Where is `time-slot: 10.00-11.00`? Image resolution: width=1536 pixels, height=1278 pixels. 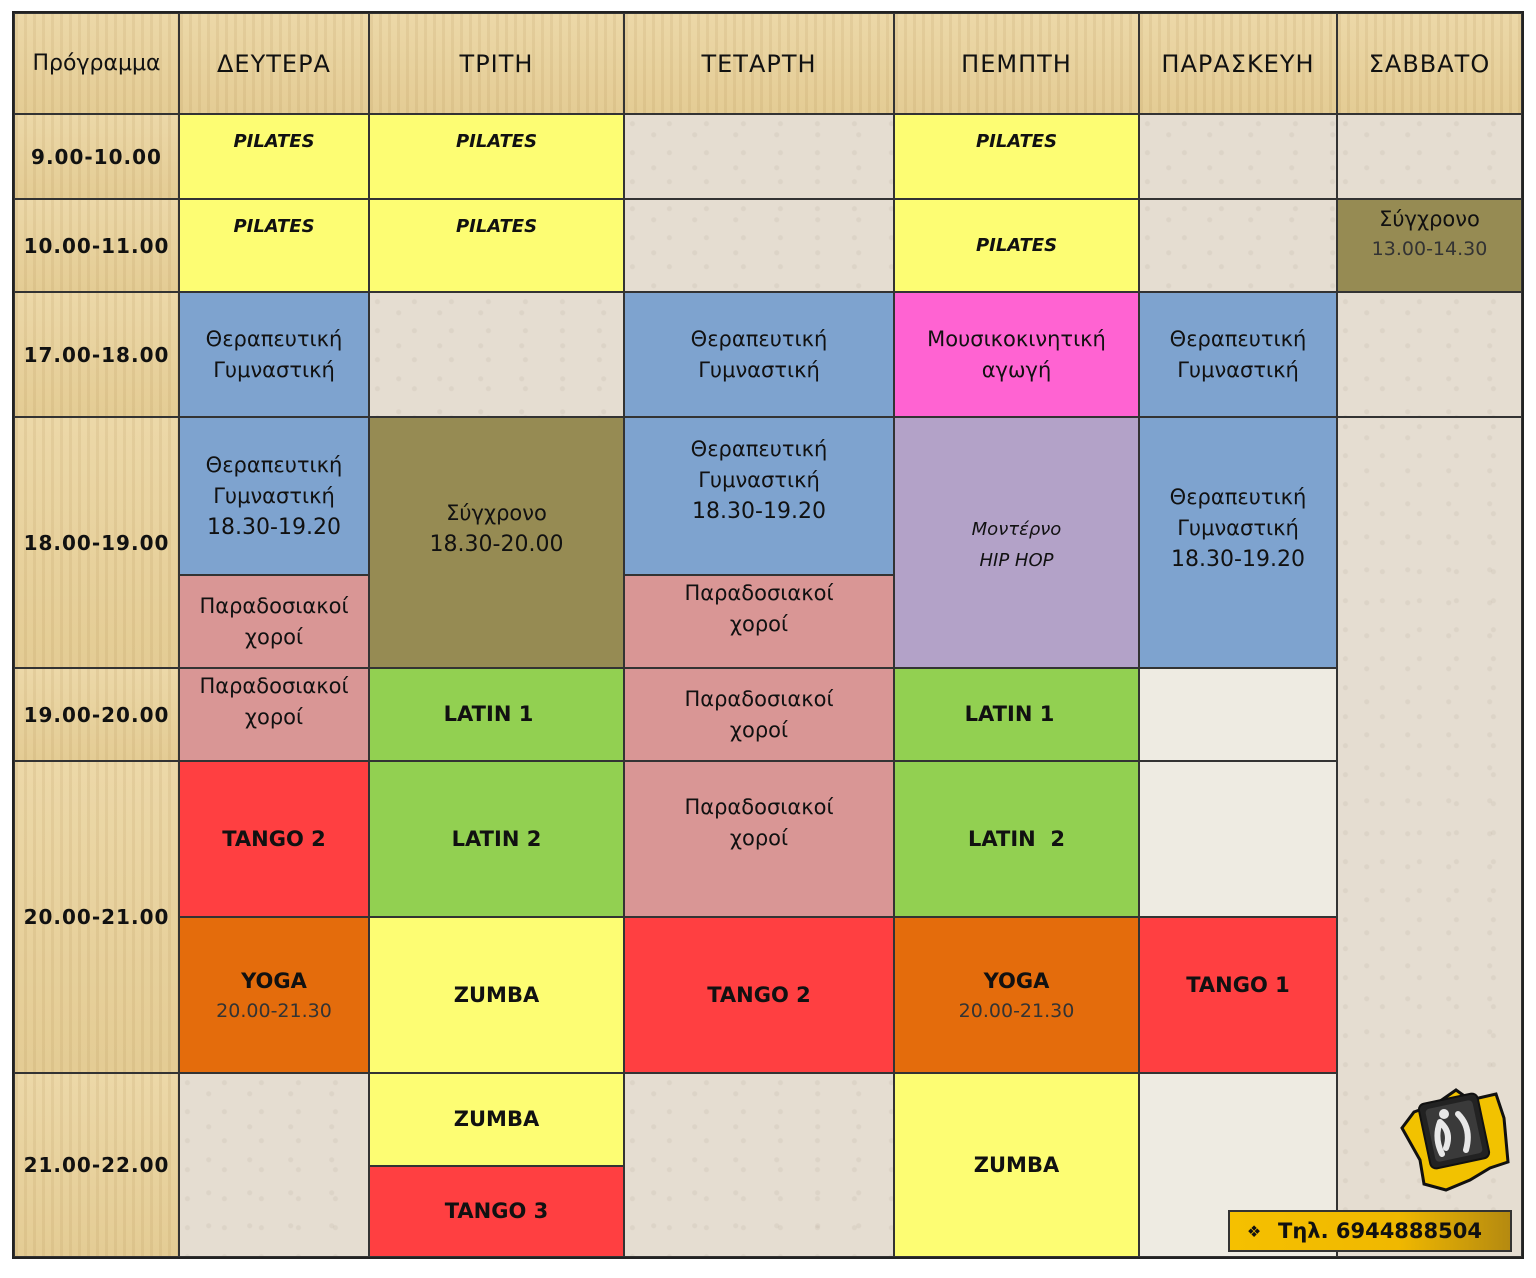
time-slot: 10.00-11.00 is located at coordinates (96, 245).